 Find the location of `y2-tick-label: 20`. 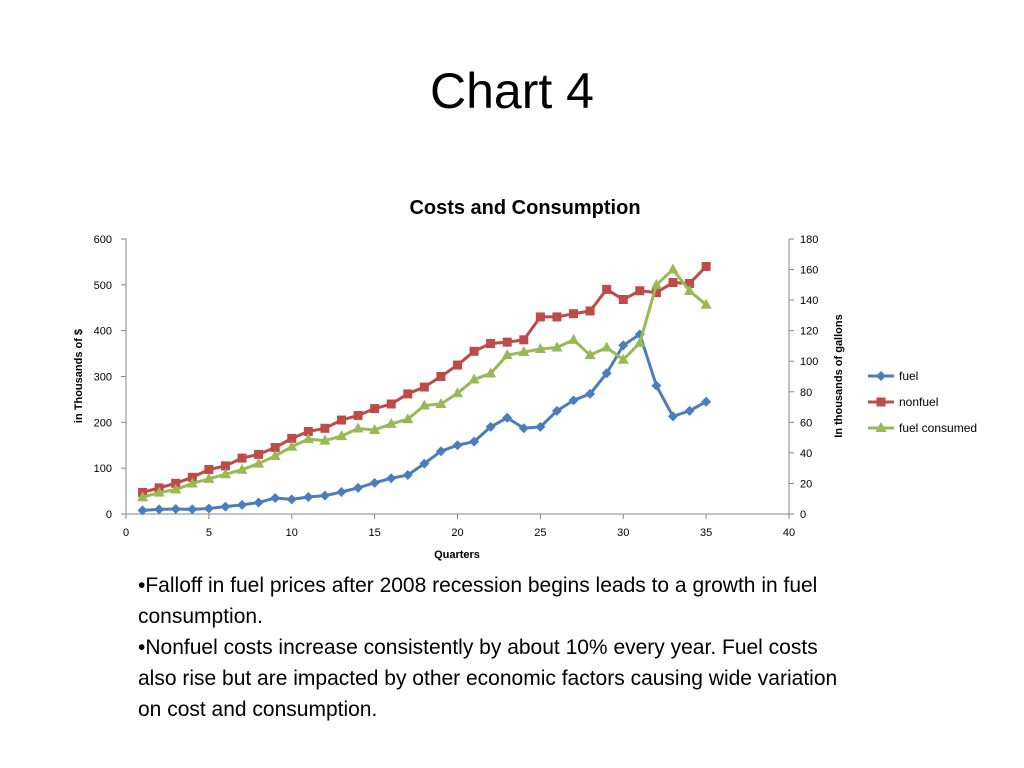

y2-tick-label: 20 is located at coordinates (806, 484).